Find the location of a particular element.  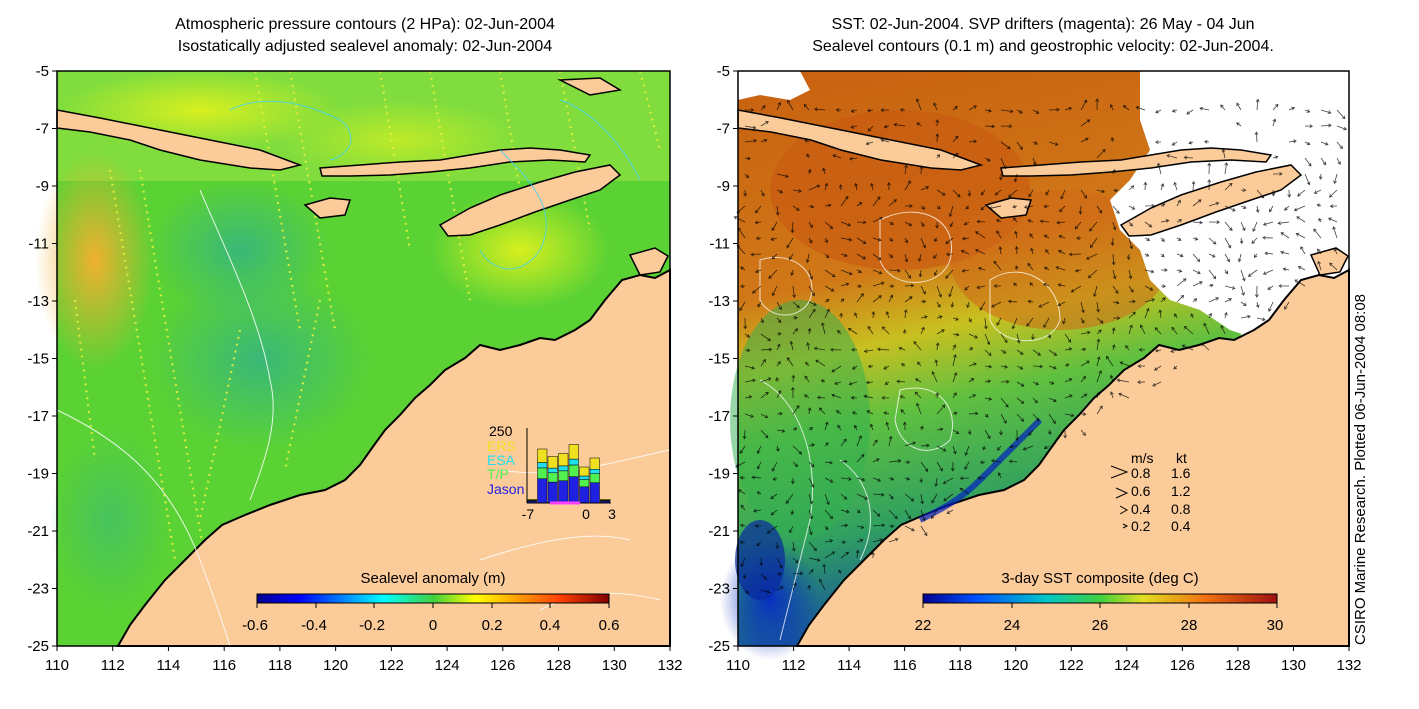

y-tick-label: -23 is located at coordinates (719, 589).